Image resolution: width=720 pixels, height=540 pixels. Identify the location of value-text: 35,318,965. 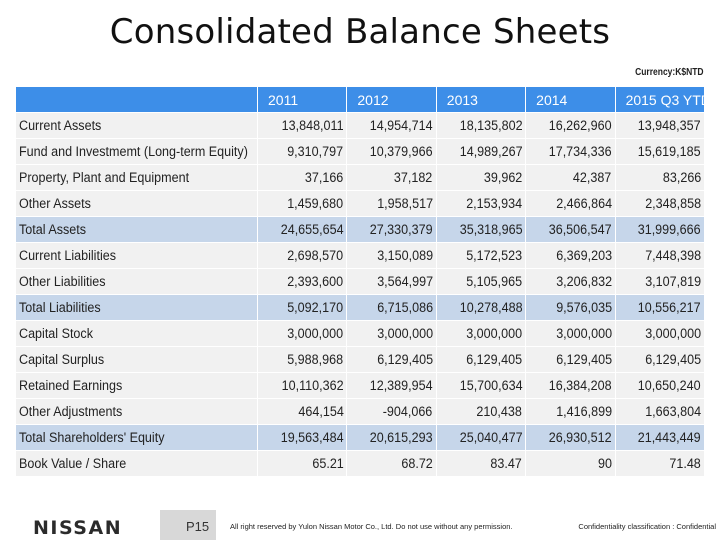
(491, 229).